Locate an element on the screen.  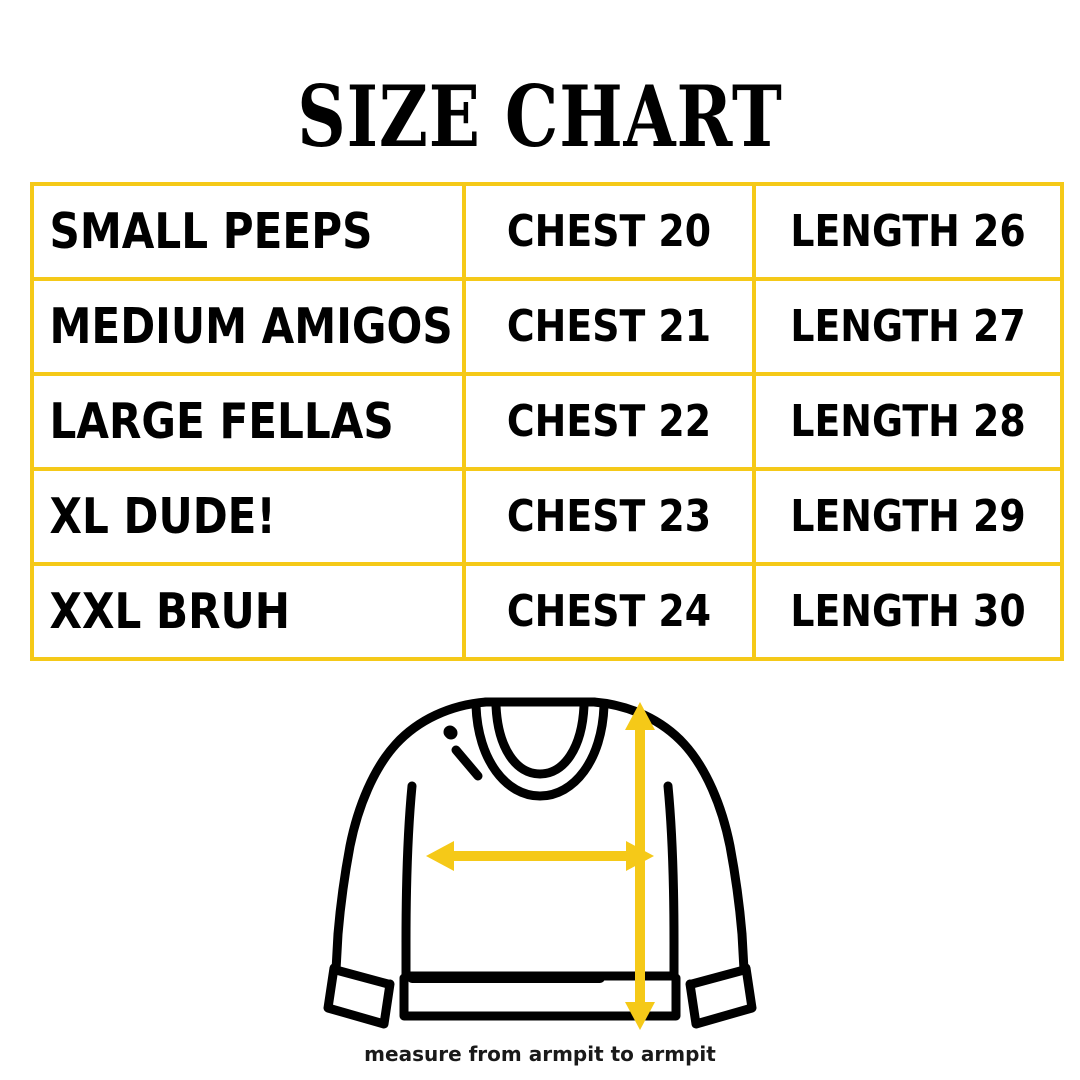
sweatshirt-icon is located at coordinates (540, 863).